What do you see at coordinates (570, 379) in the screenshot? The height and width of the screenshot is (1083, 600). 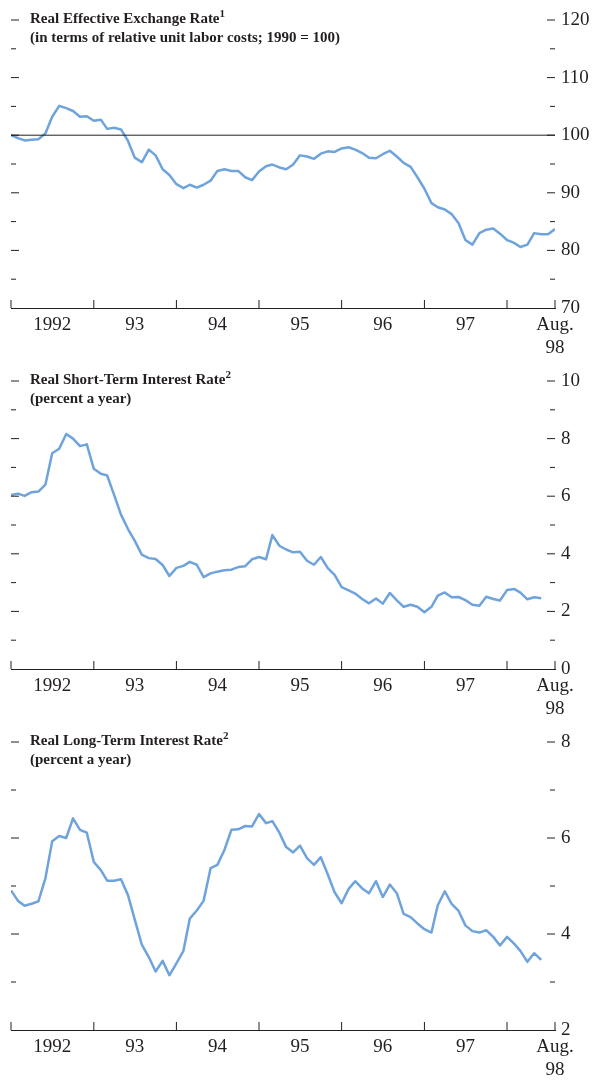 I see `y-tick-label: 10` at bounding box center [570, 379].